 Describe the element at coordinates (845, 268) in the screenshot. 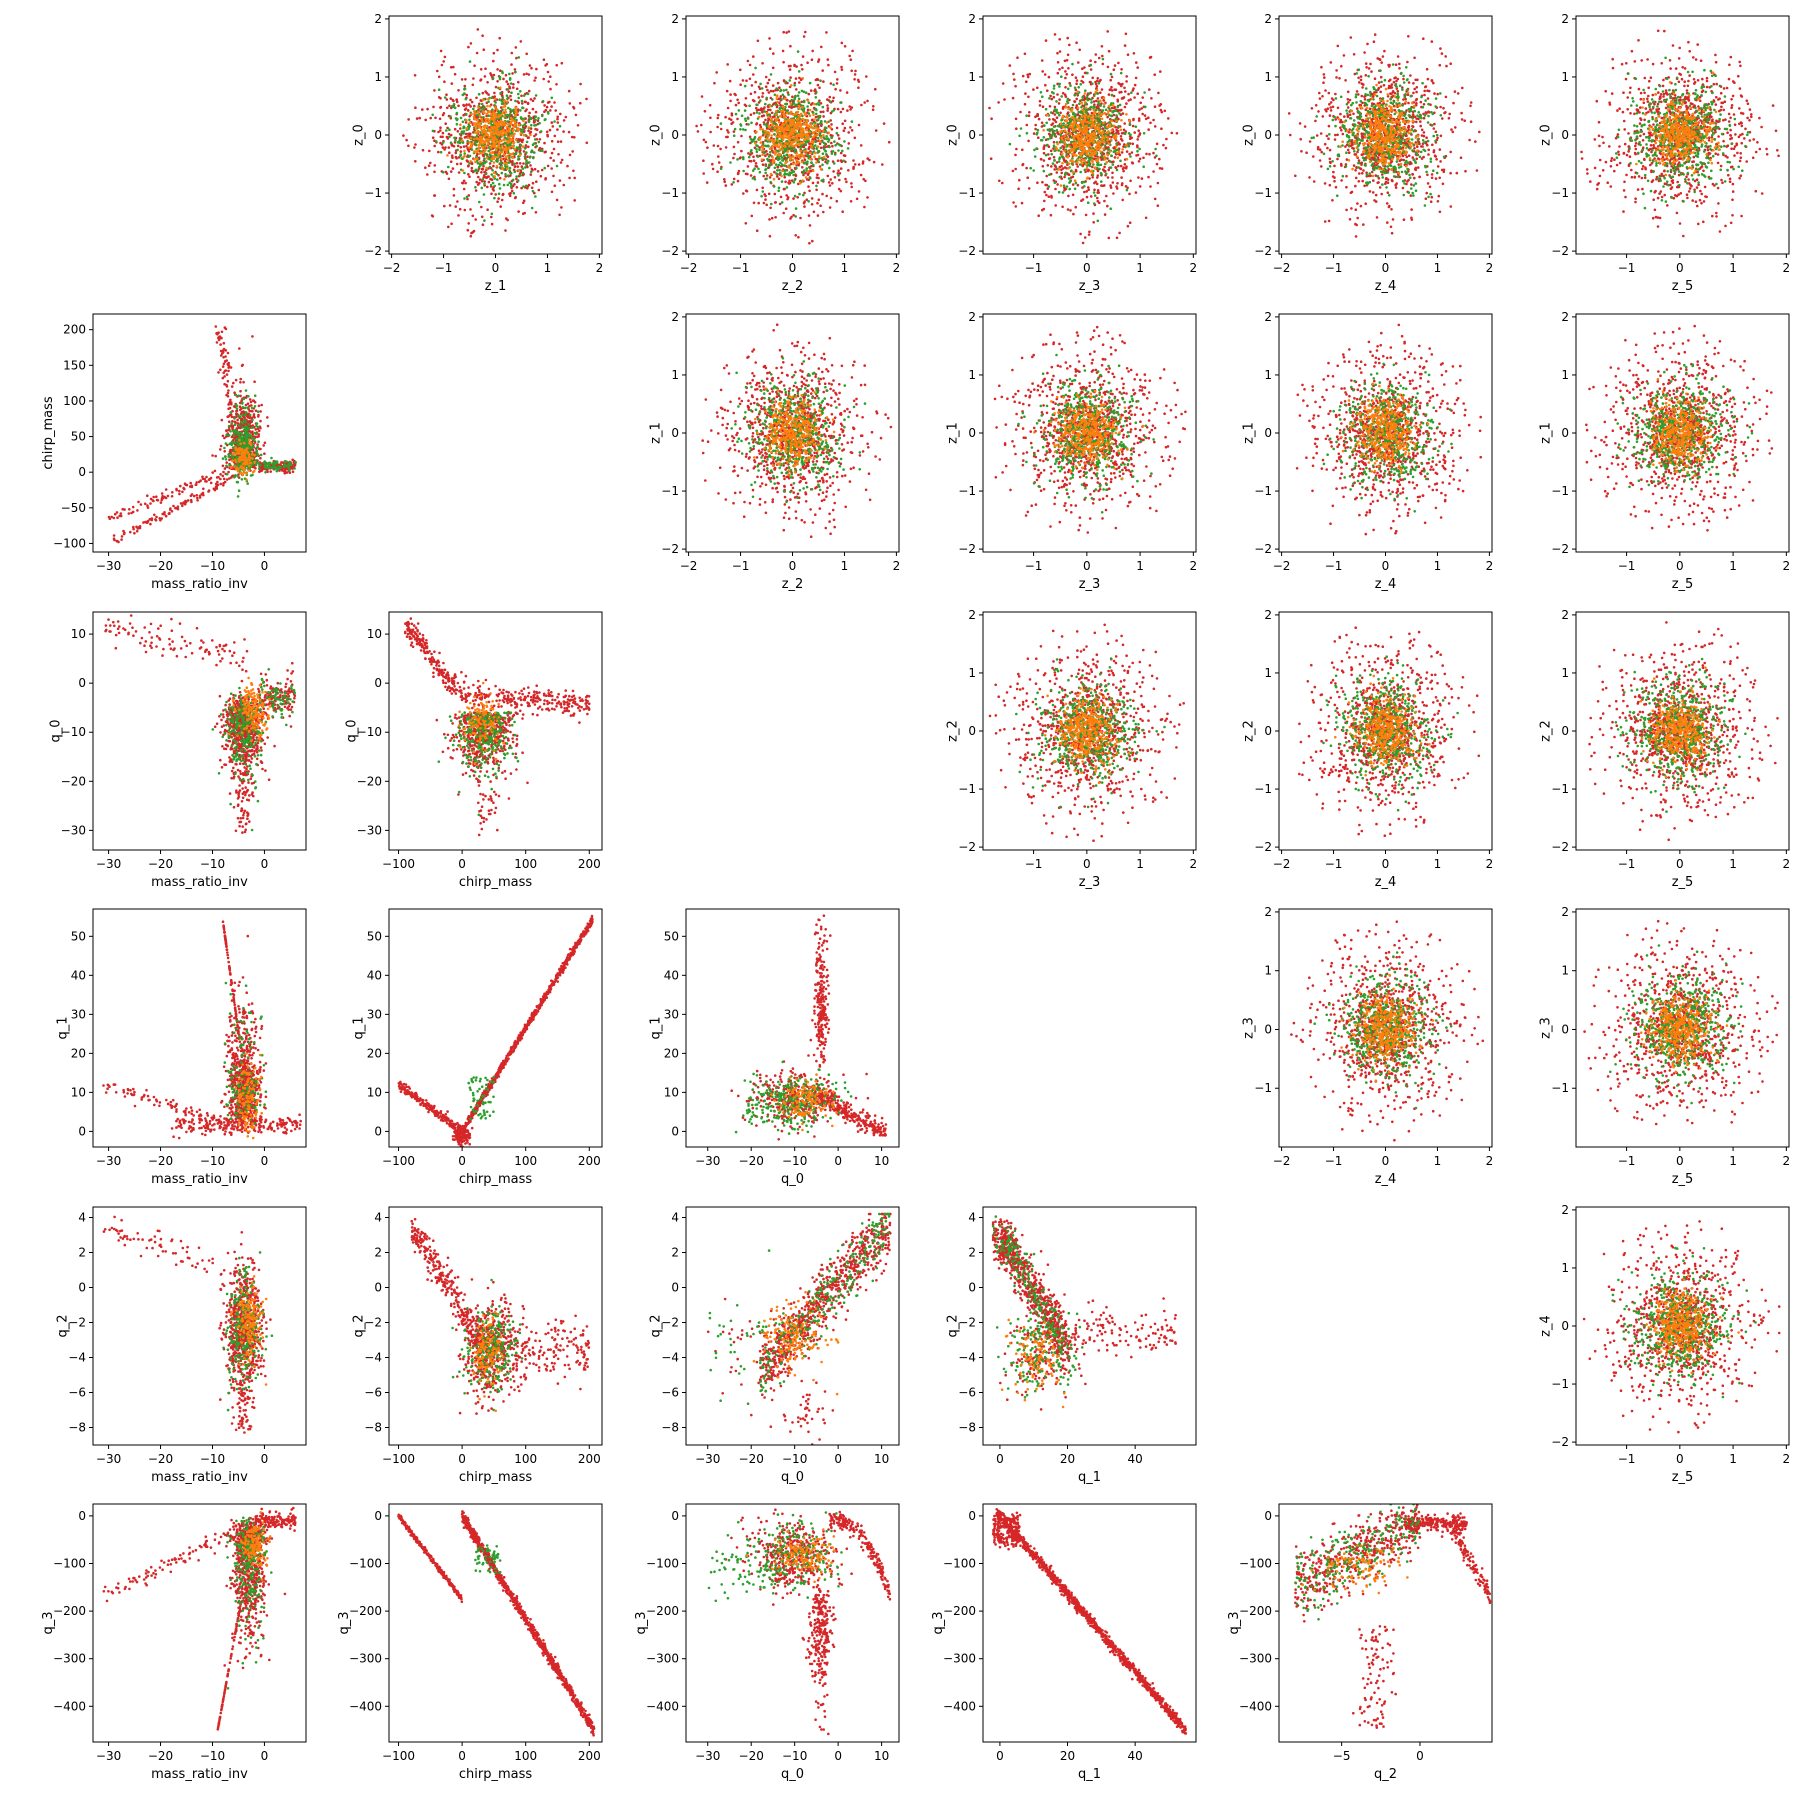

I see `x-tick-label: 1` at that location.